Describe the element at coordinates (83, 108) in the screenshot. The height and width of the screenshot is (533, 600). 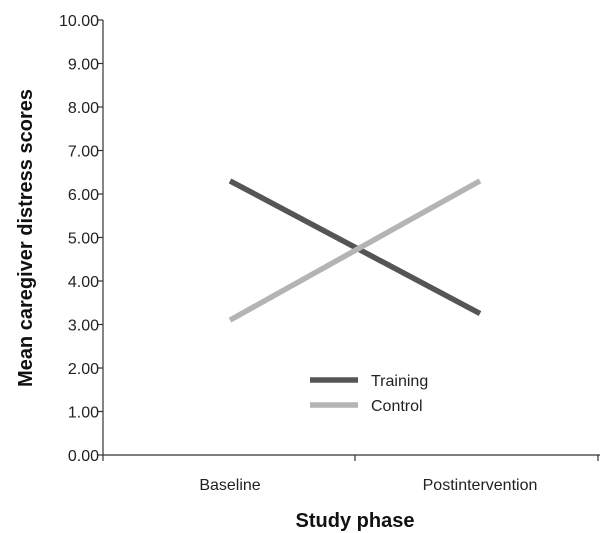
I see `y-tick-label: 8.00` at that location.